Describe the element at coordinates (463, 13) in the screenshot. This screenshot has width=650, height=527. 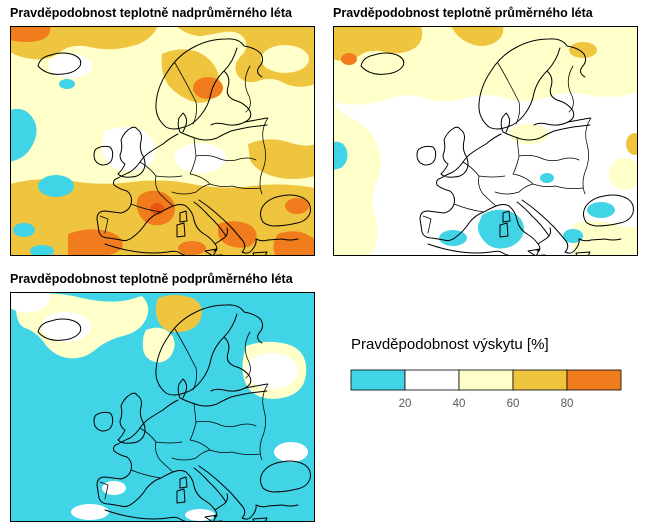
I see `panel-title-average: Pravděpodobnost teplotně průměrného léta` at that location.